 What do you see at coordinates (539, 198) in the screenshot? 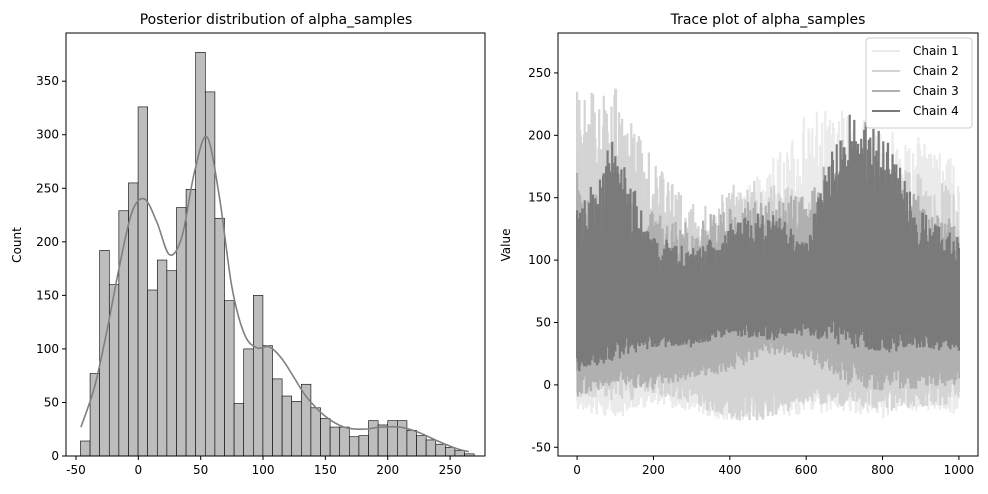
I see `trace-ytick-label: 150` at bounding box center [539, 198].